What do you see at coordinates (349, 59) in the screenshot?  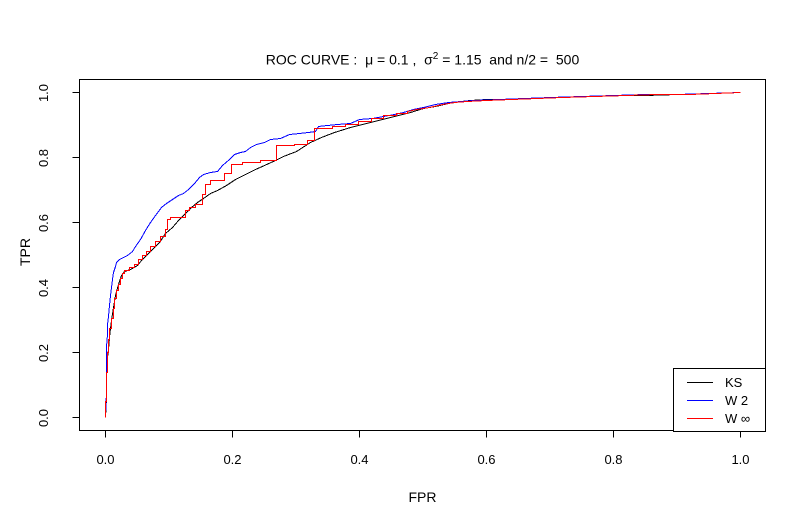 I see `chart-title-prefix: ROC CURVE : μ = 0.1 , σ` at bounding box center [349, 59].